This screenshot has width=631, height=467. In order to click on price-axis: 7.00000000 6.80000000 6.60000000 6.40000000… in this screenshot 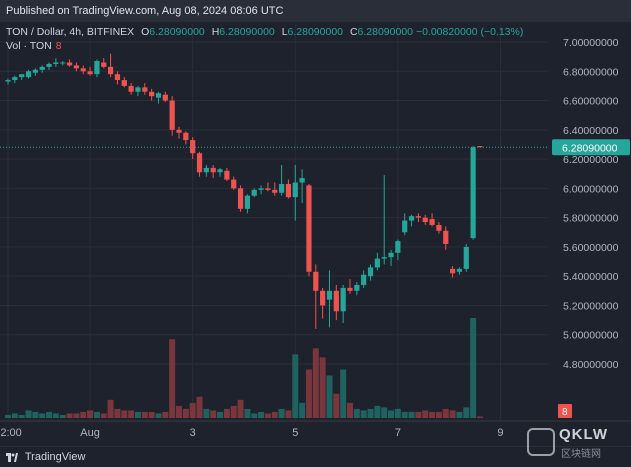, I will do `click(591, 227)`.